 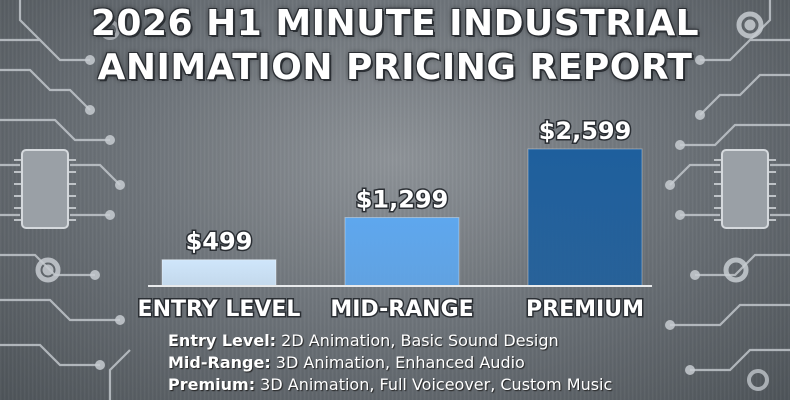 I want to click on tier-note-text: 2D Animation, Basic Sound Design, so click(x=417, y=340).